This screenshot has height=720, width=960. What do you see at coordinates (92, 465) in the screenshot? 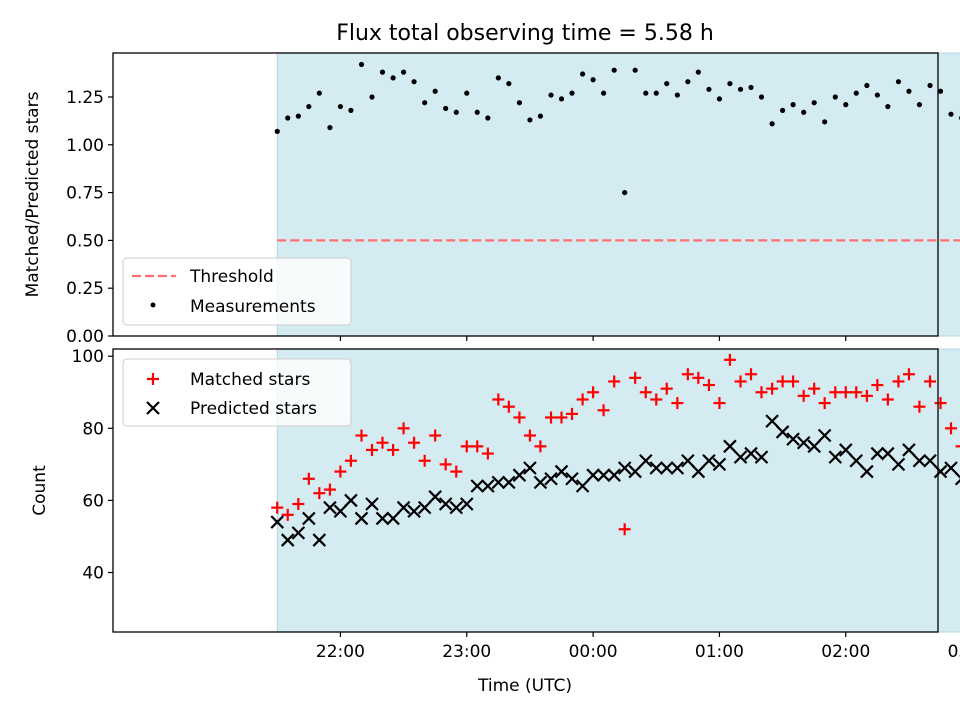
I see `count-y-axis: 40 60 80 100` at bounding box center [92, 465].